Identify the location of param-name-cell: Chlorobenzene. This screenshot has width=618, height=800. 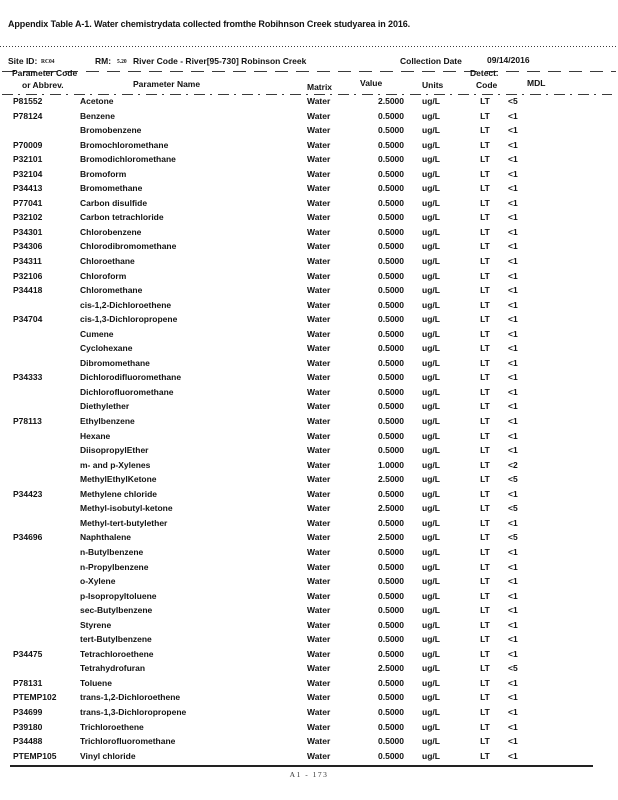
(111, 231).